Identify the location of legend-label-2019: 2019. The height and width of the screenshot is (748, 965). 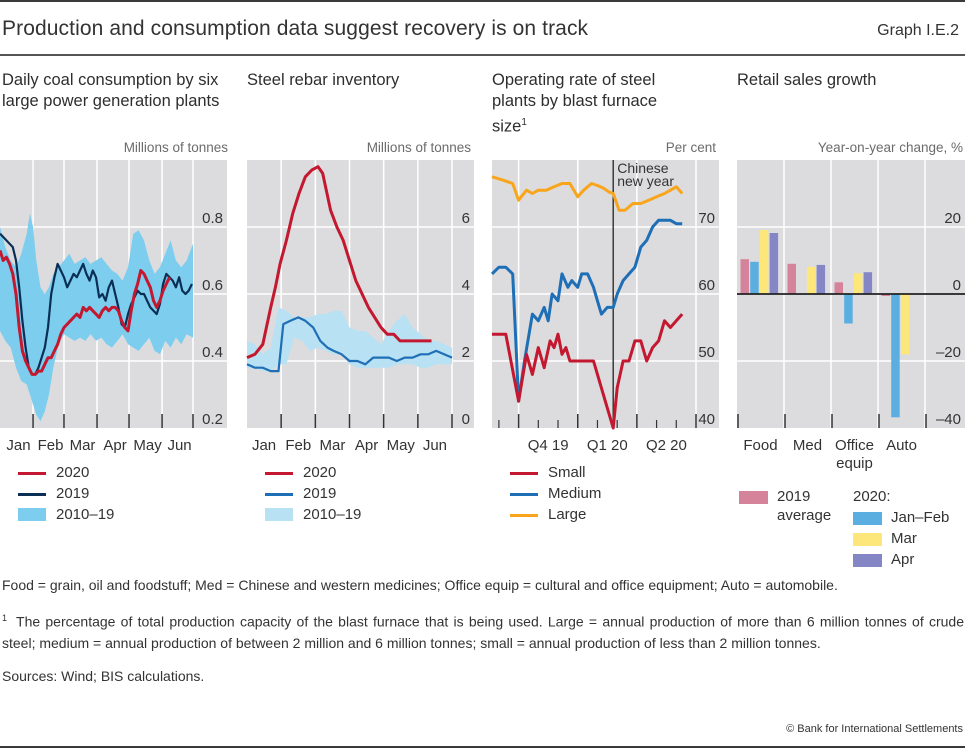
(794, 496).